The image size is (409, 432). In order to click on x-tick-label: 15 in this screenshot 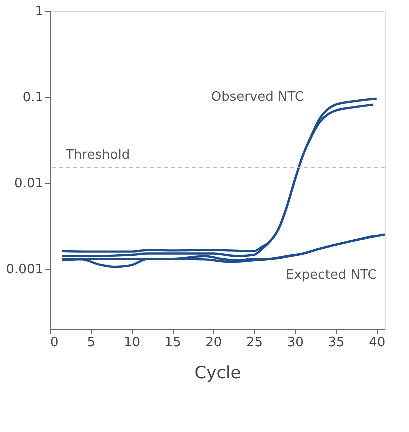, I will do `click(173, 343)`.